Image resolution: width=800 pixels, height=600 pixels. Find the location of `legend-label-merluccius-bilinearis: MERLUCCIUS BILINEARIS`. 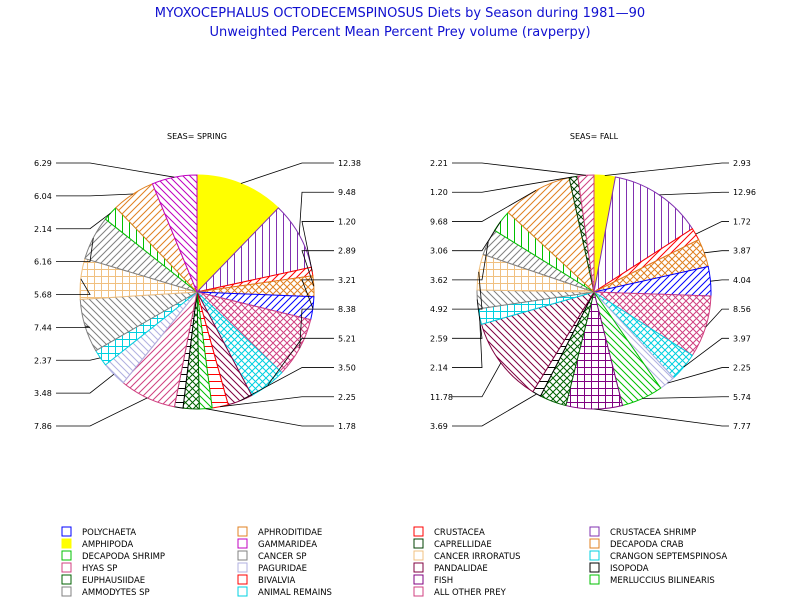

legend-label-merluccius-bilinearis: MERLUCCIUS BILINEARIS is located at coordinates (662, 581).